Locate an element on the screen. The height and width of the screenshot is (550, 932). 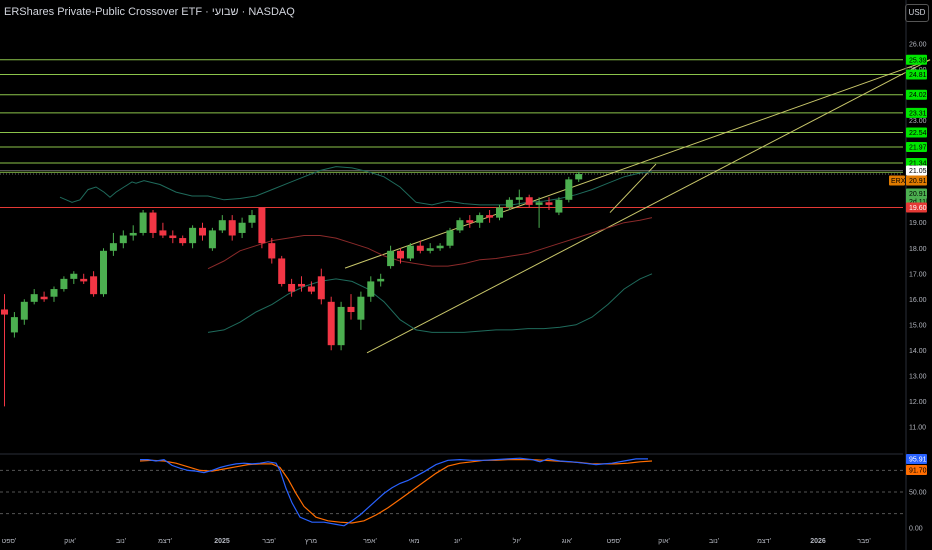
current-price-badge: 20.91 is located at coordinates (918, 181).